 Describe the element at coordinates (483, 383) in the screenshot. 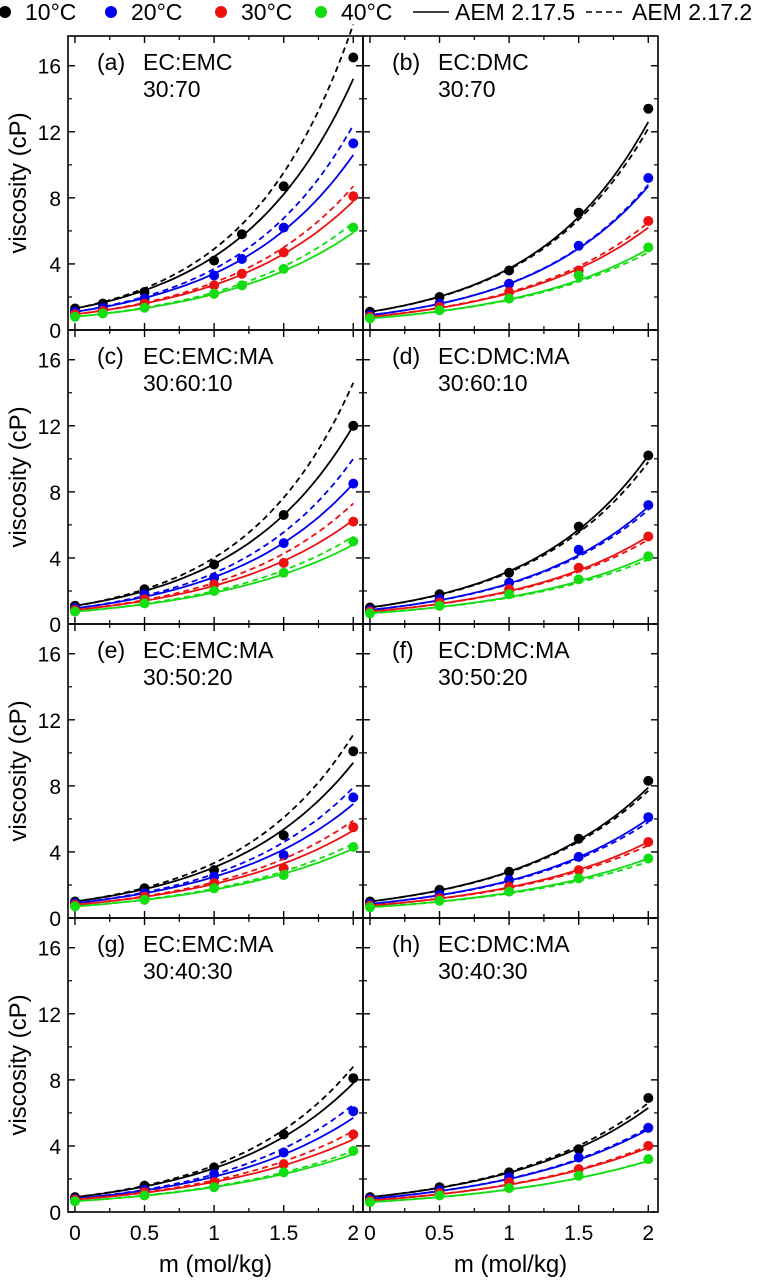

I see `panel-ratio: 30:60:10` at that location.